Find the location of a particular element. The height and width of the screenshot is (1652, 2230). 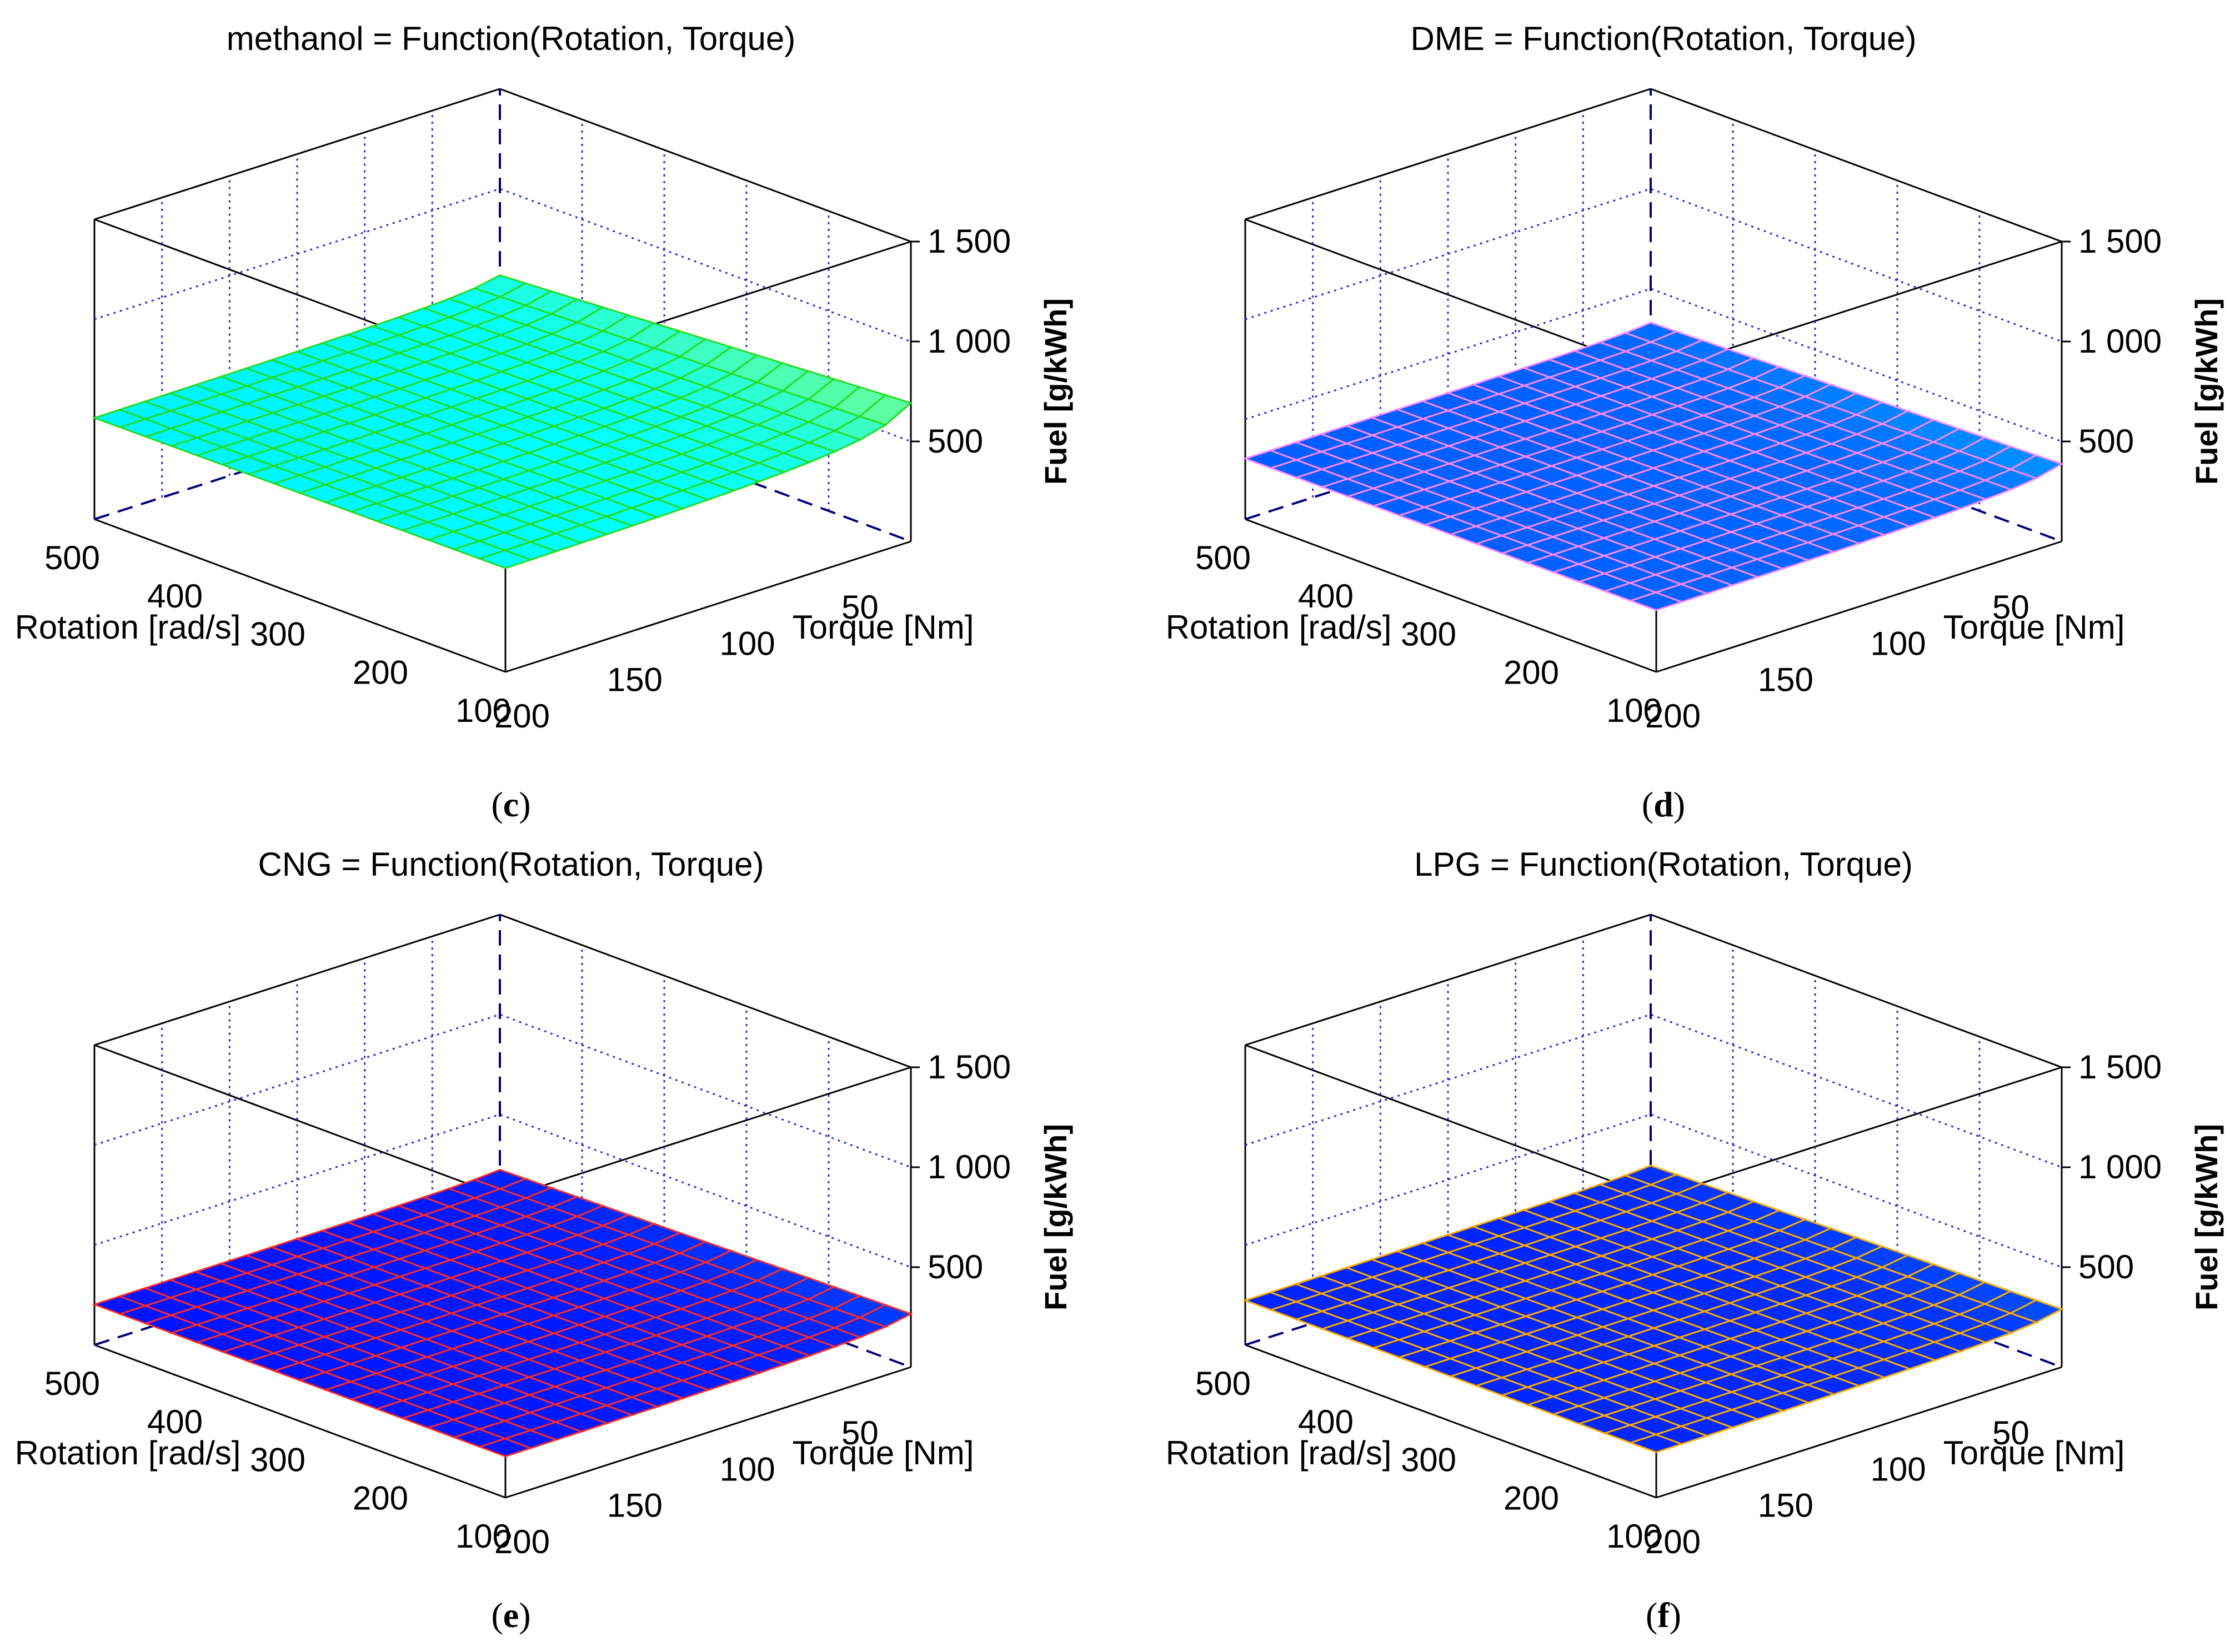

chart-title: LPG = Function(Rotation, Torque) is located at coordinates (1663, 864).